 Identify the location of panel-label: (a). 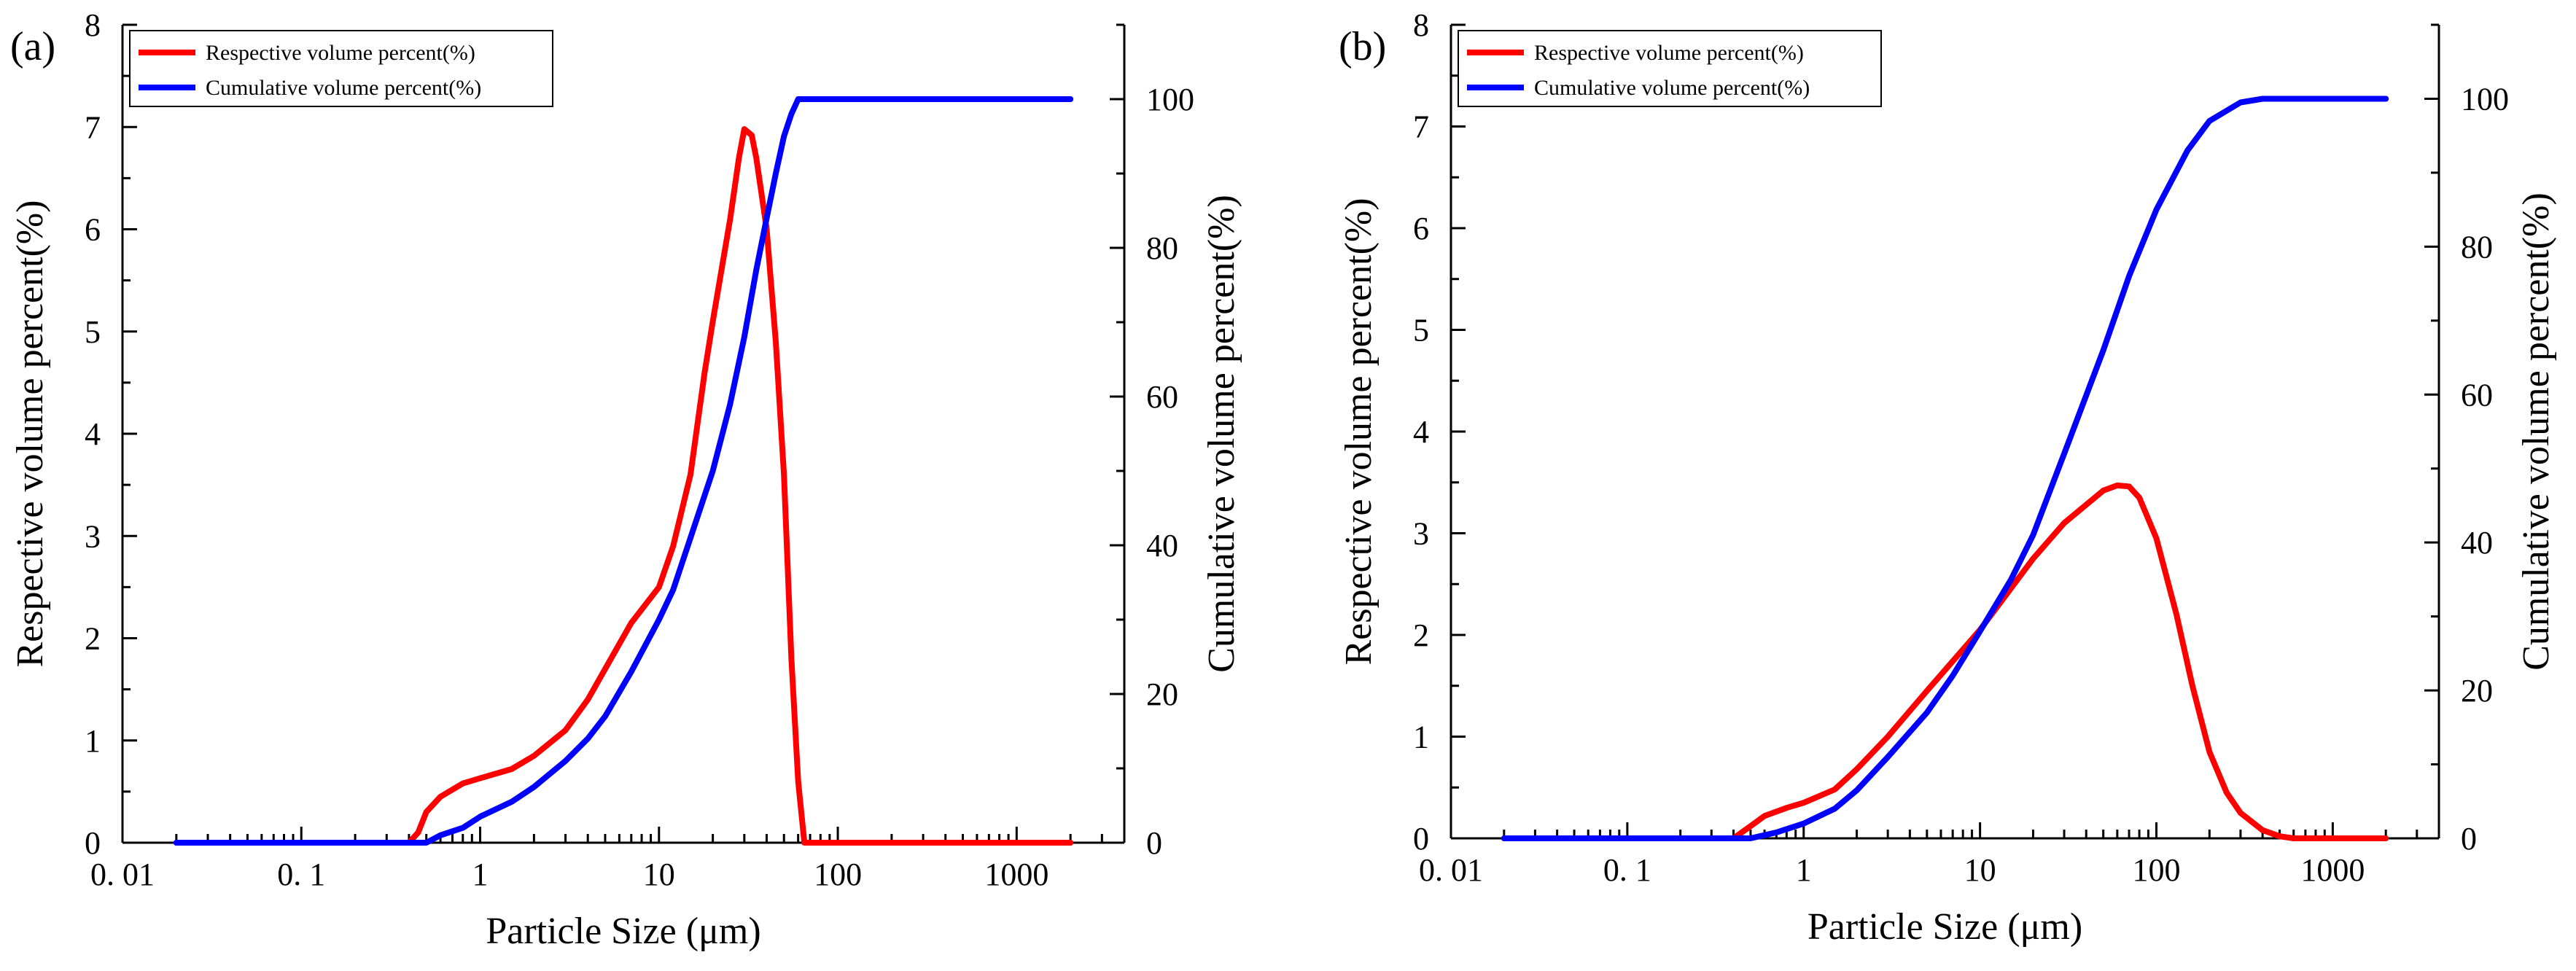
(32, 46).